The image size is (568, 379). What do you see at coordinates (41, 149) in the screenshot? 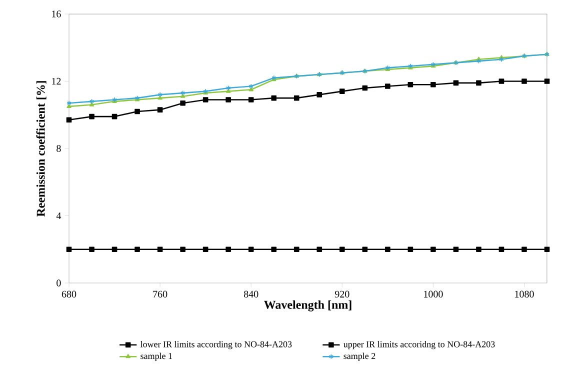
I see `y-axis-title: Reemission coefficient [%]` at bounding box center [41, 149].